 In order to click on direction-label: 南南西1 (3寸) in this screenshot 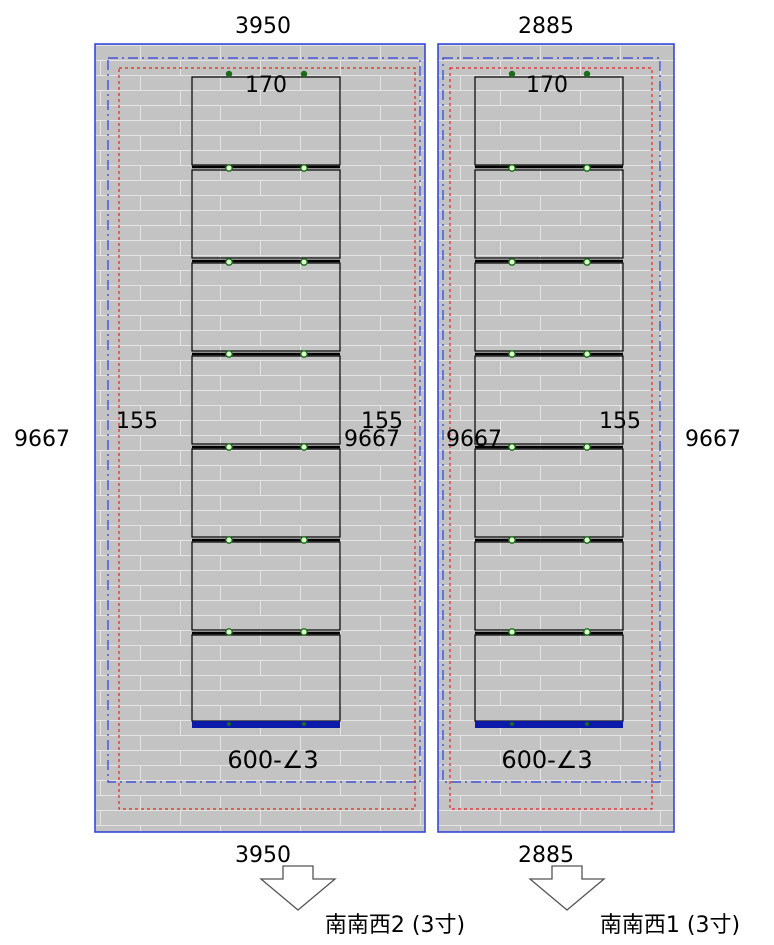, I will do `click(670, 925)`.